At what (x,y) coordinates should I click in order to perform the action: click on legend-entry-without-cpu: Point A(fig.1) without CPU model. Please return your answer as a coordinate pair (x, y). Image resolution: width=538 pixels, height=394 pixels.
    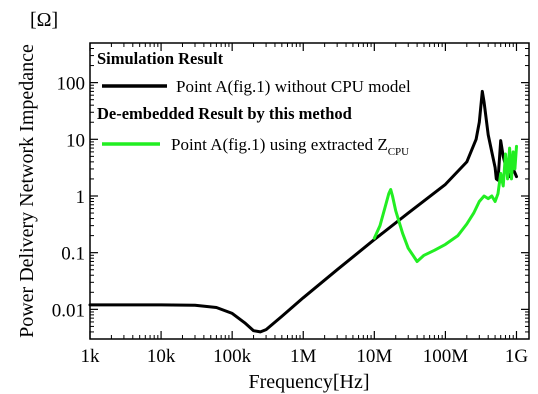
    Looking at the image, I should click on (293, 86).